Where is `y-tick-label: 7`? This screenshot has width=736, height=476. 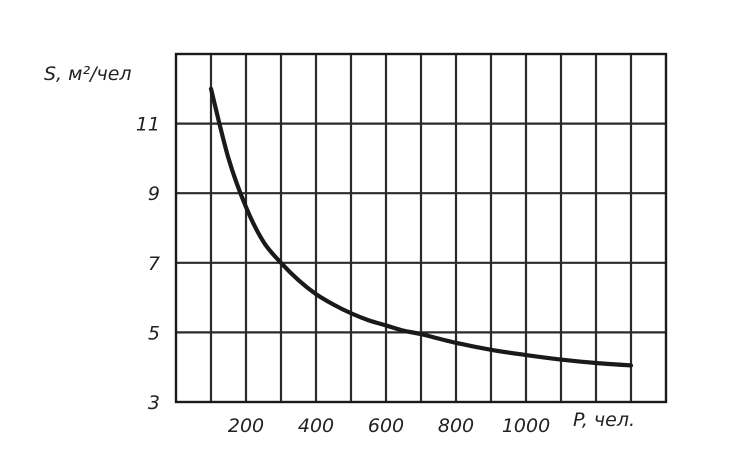 y-tick-label: 7 is located at coordinates (154, 264).